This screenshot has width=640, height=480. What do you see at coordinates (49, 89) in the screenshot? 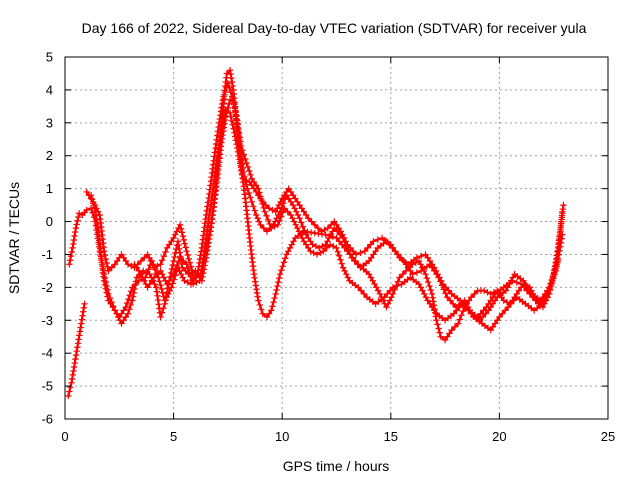
I see `y-tick-label: 4` at bounding box center [49, 89].